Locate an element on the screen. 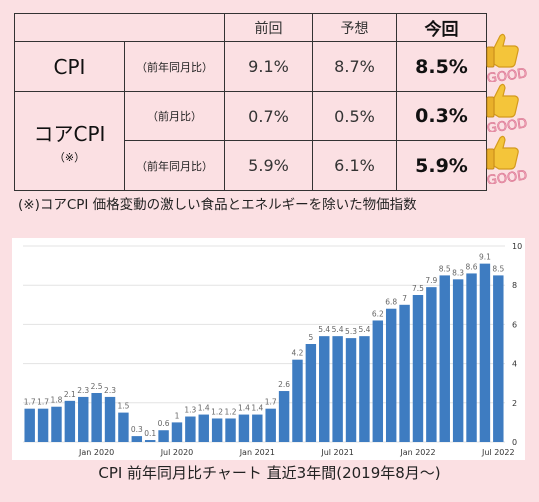 This screenshot has width=539, height=502. bar-value-label: 5 is located at coordinates (310, 337).